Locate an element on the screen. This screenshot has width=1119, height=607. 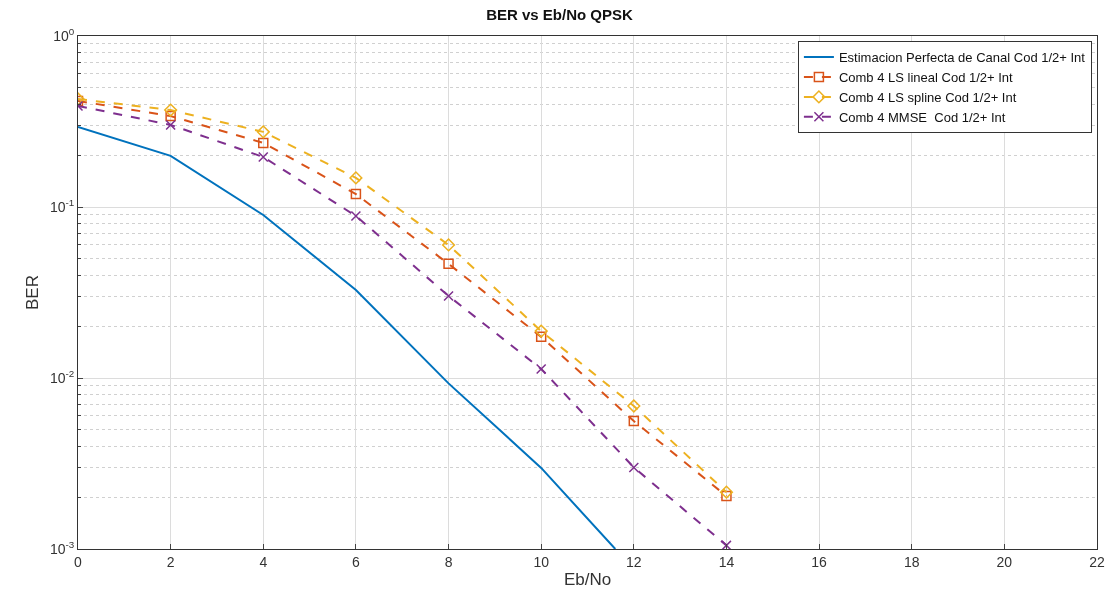
x-tick-label: 2 is located at coordinates (170, 561).